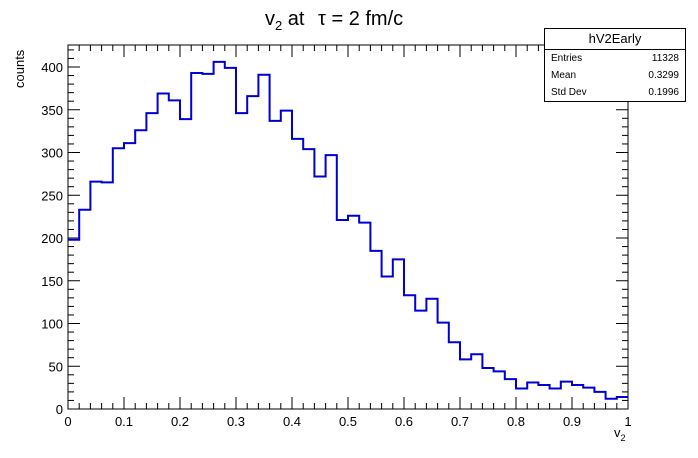 This screenshot has width=698, height=458. What do you see at coordinates (293, 19) in the screenshot?
I see `chart-title-rest: at` at bounding box center [293, 19].